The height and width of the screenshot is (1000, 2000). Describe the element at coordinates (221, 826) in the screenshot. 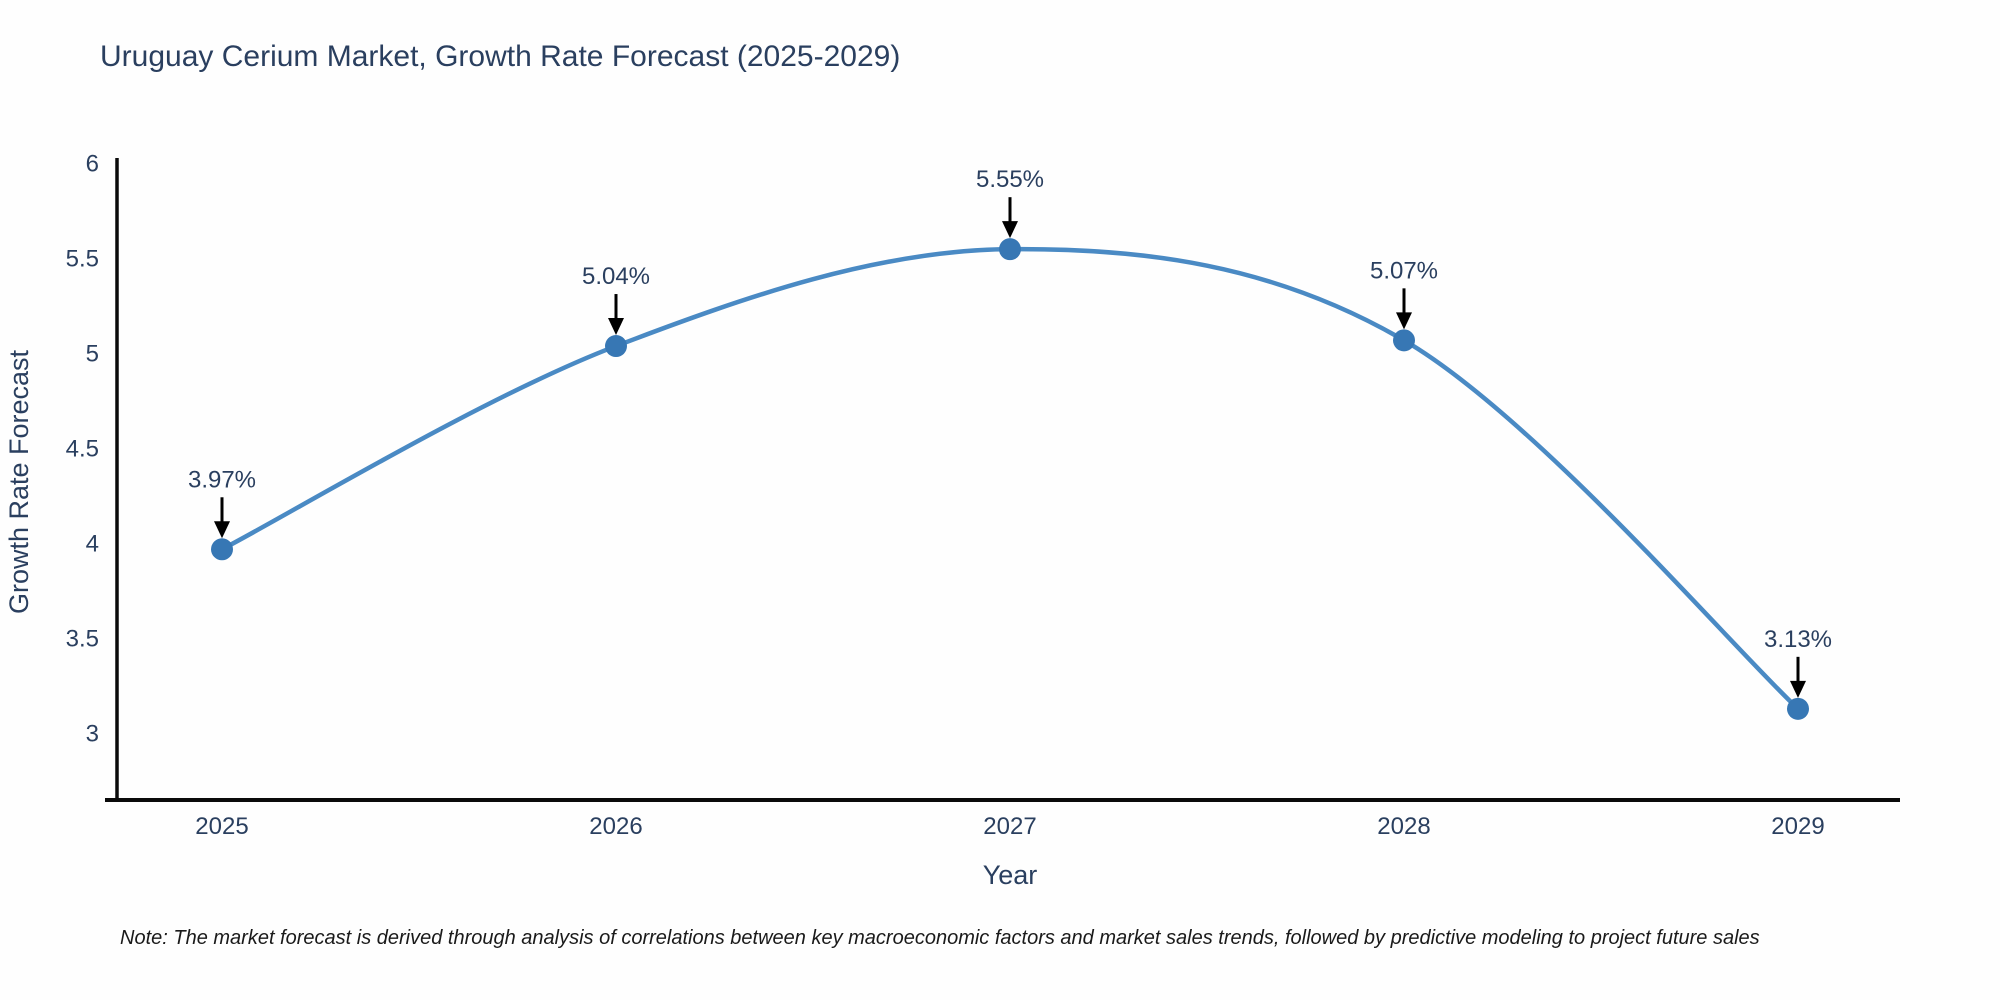

I see `x-tick-label-2025: 2025` at that location.